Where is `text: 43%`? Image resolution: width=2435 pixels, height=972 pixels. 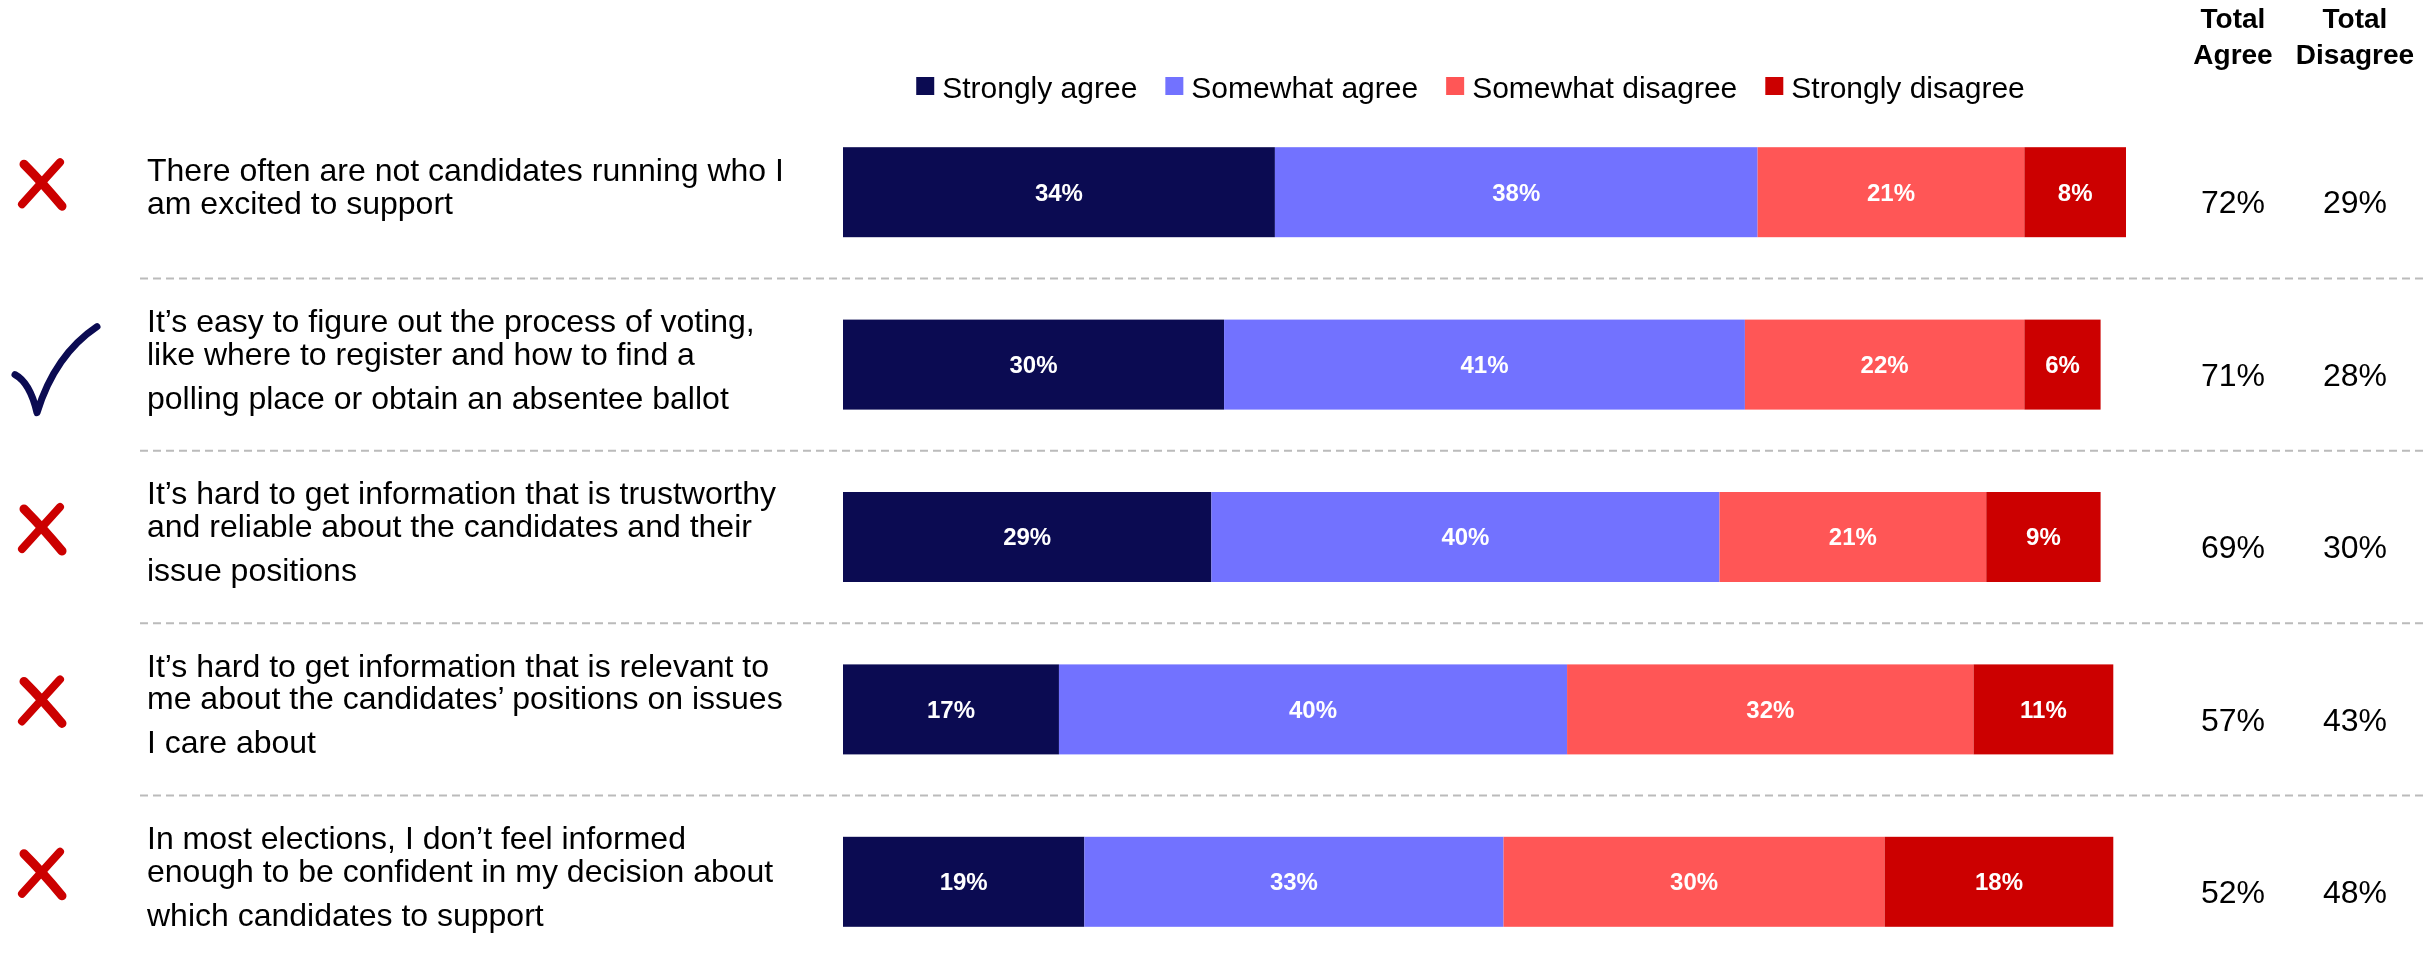 text: 43% is located at coordinates (2355, 719).